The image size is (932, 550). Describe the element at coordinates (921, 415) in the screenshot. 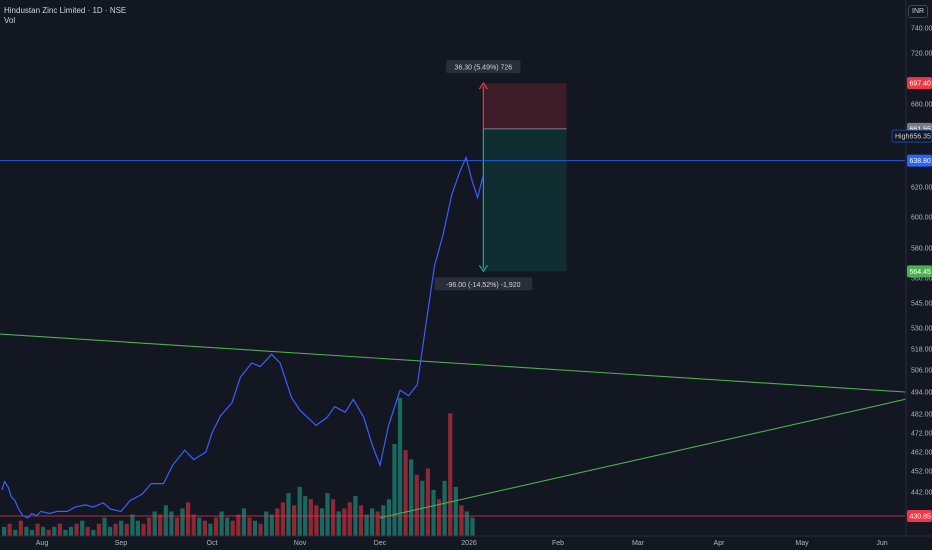

I see `y-tick-label: 482.00` at that location.